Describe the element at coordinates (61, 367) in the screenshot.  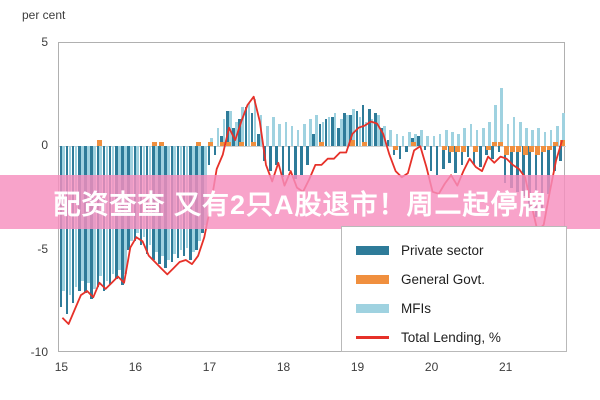
I see `x-tick-label: 15` at that location.